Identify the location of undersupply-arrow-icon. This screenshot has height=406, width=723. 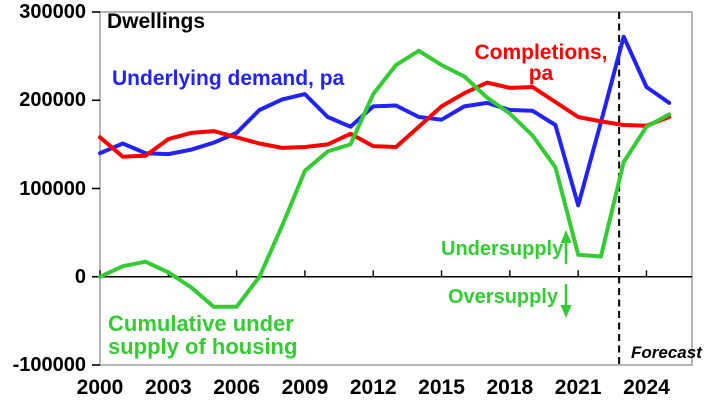
(566, 247).